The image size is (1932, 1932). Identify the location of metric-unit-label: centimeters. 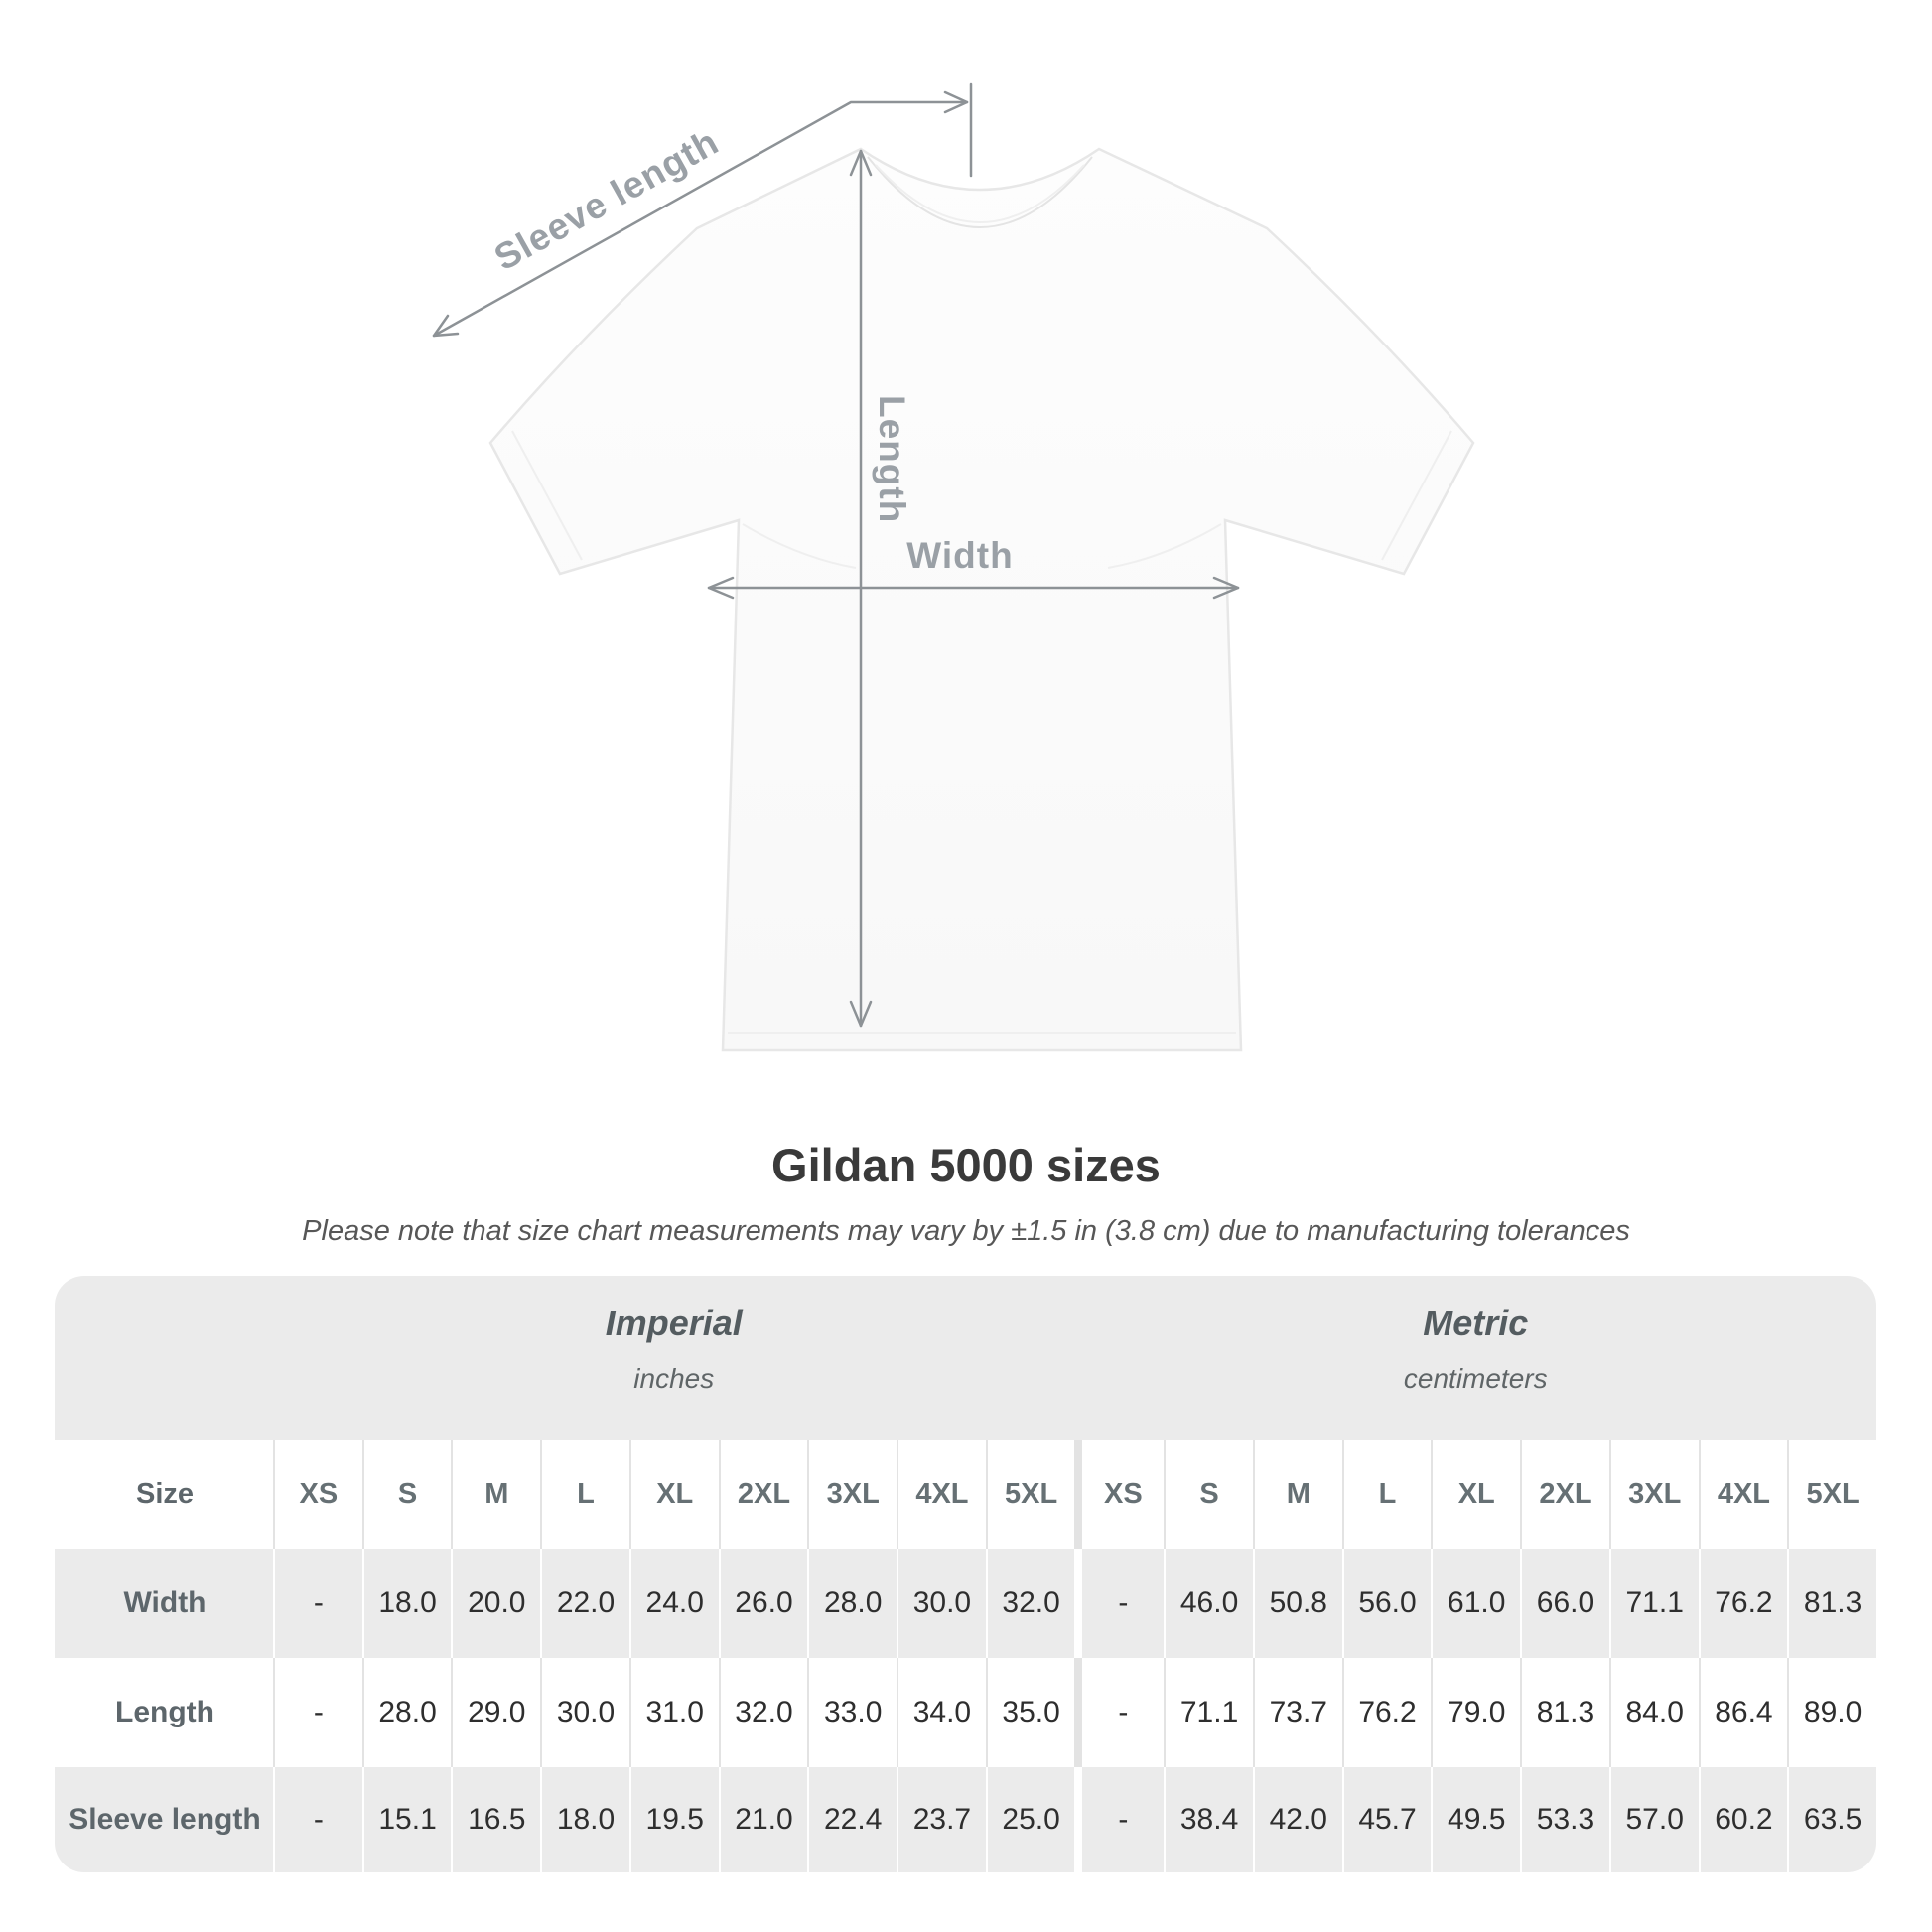
(1475, 1379).